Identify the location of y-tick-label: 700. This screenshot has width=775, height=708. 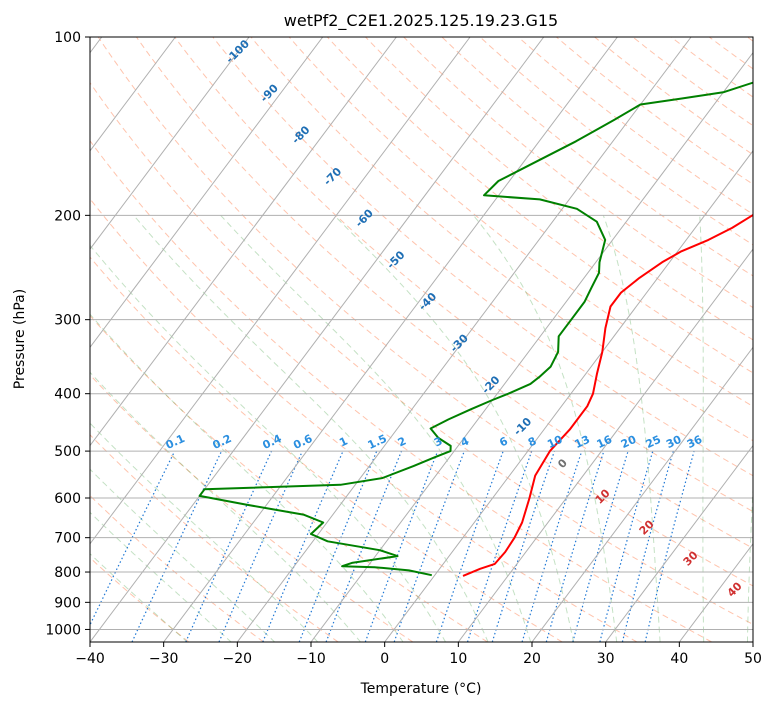
(67, 539).